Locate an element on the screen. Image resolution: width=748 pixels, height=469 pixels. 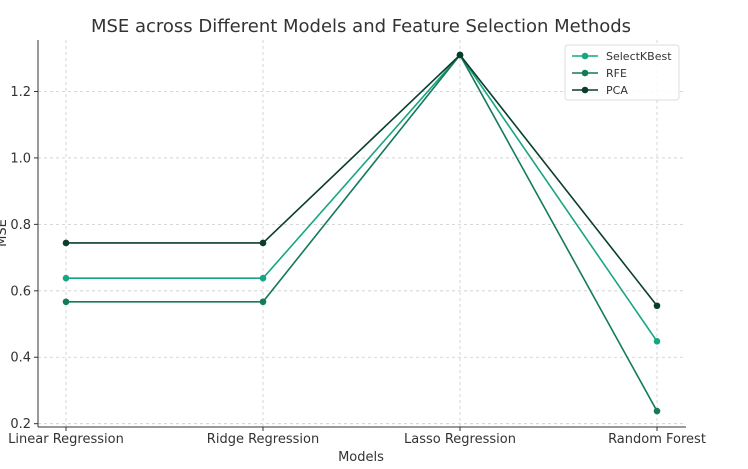
y-tick-label: 1.2 is located at coordinates (20, 92).